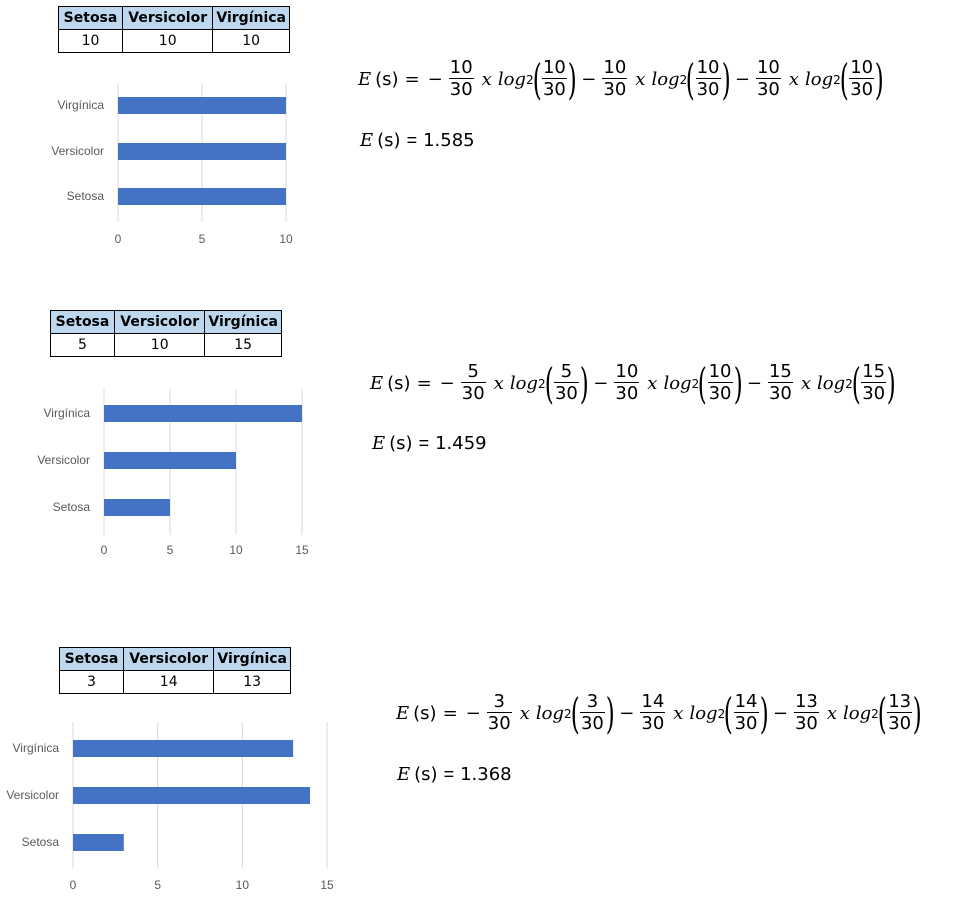 This screenshot has height=897, width=968. What do you see at coordinates (461, 443) in the screenshot?
I see `result-value: 1.459` at bounding box center [461, 443].